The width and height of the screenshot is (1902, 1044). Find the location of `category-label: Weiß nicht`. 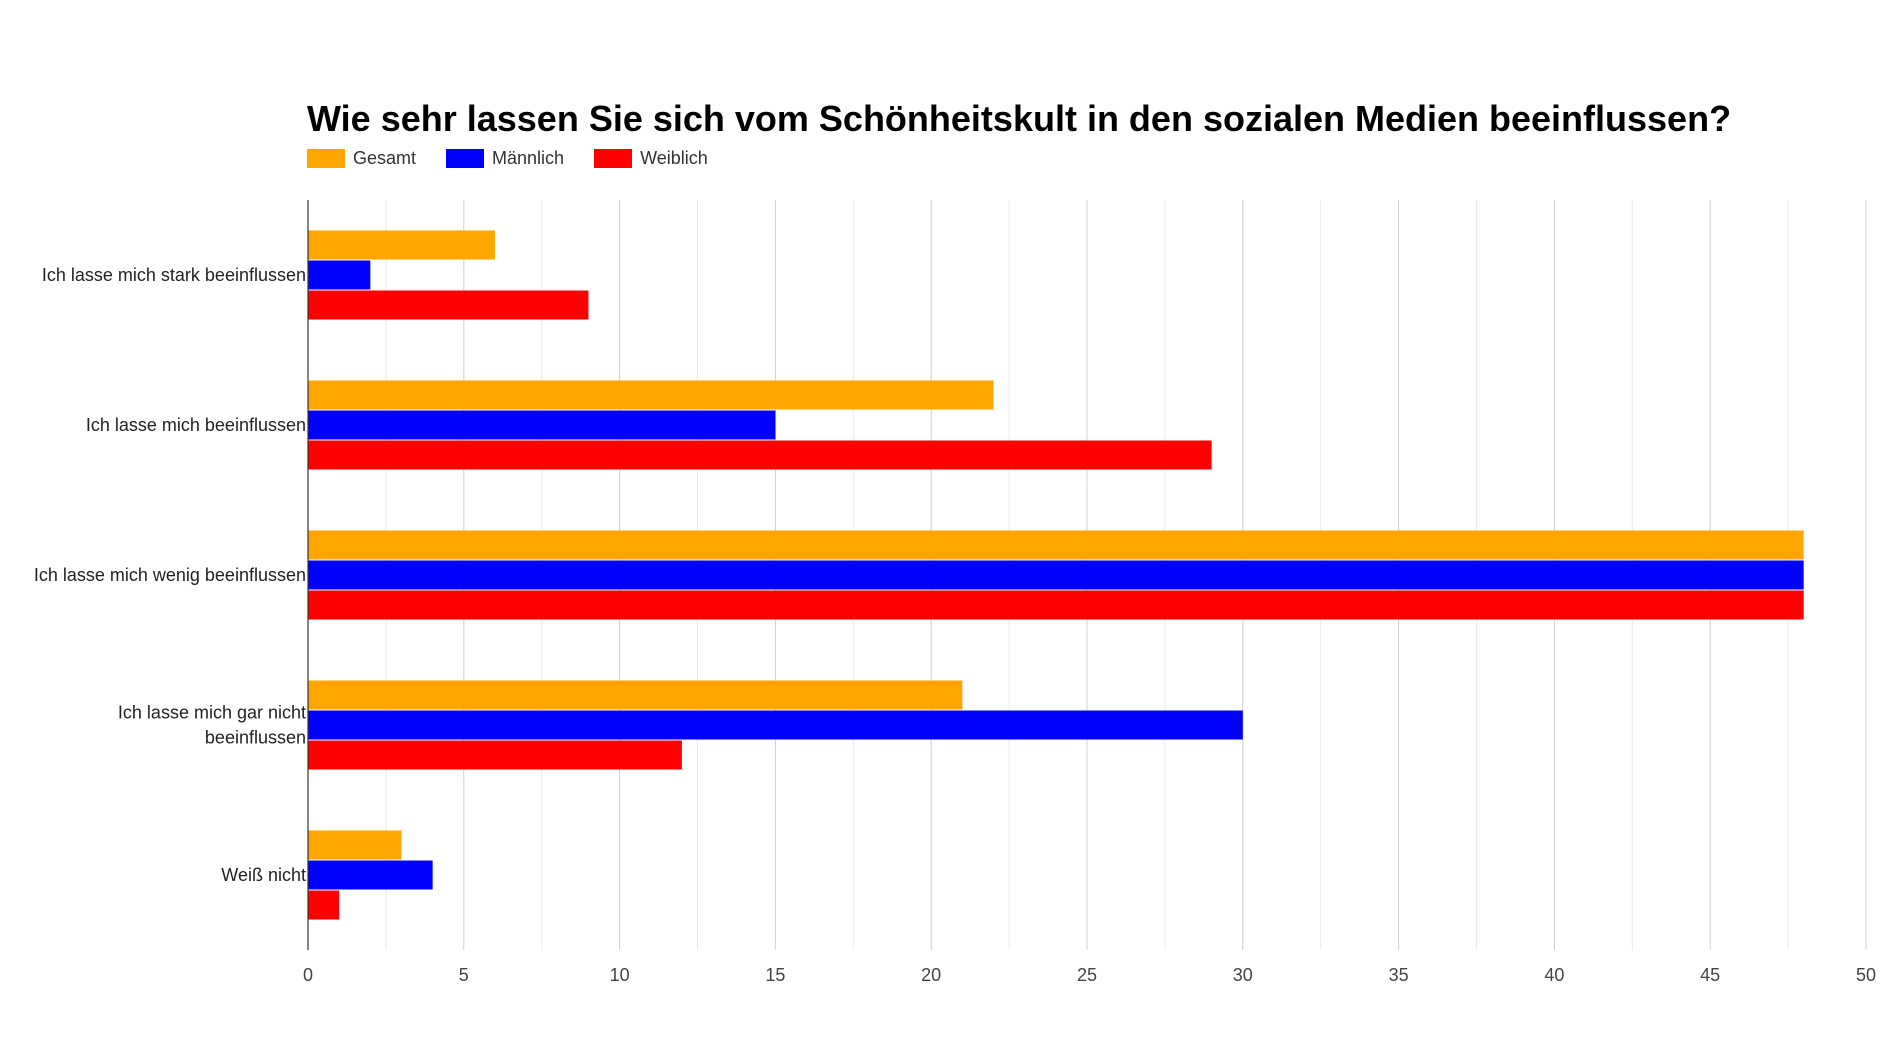

category-label: Weiß nicht is located at coordinates (263, 875).